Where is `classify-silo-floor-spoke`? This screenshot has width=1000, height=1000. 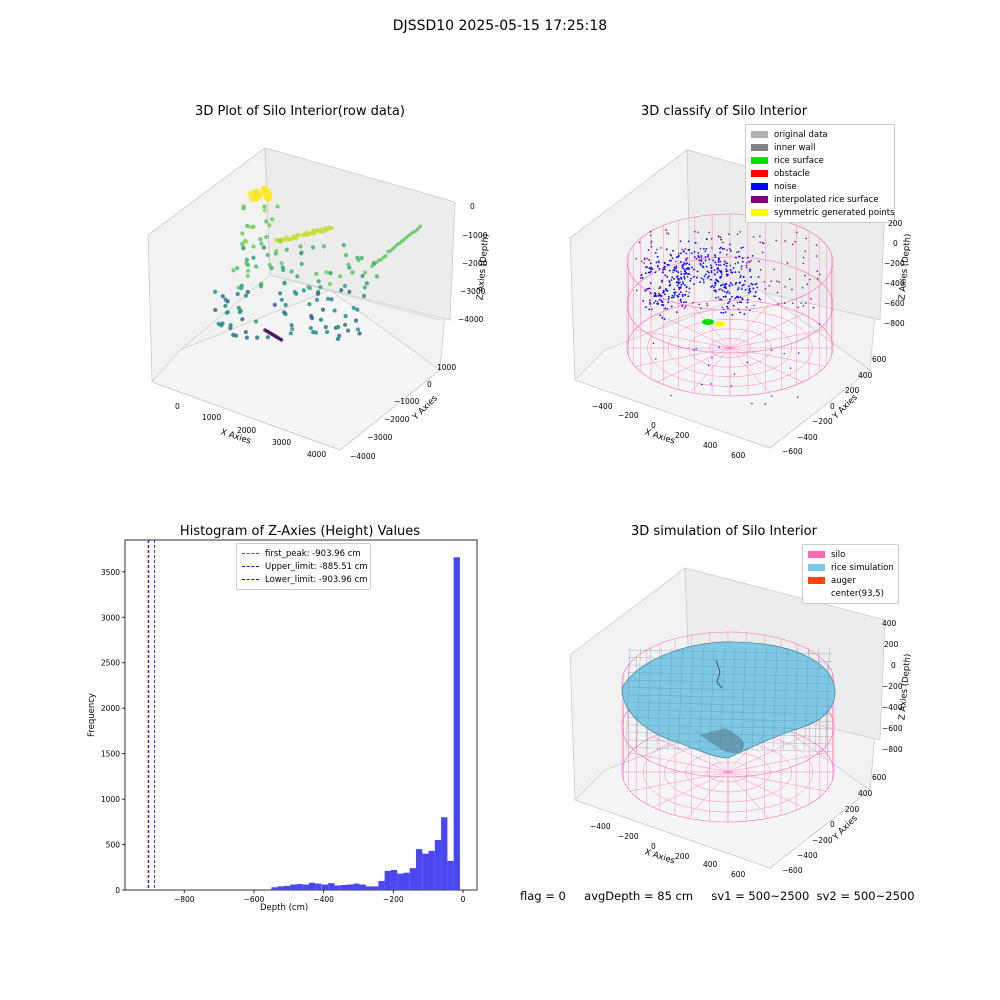
classify-silo-floor-spoke is located at coordinates (710, 370).